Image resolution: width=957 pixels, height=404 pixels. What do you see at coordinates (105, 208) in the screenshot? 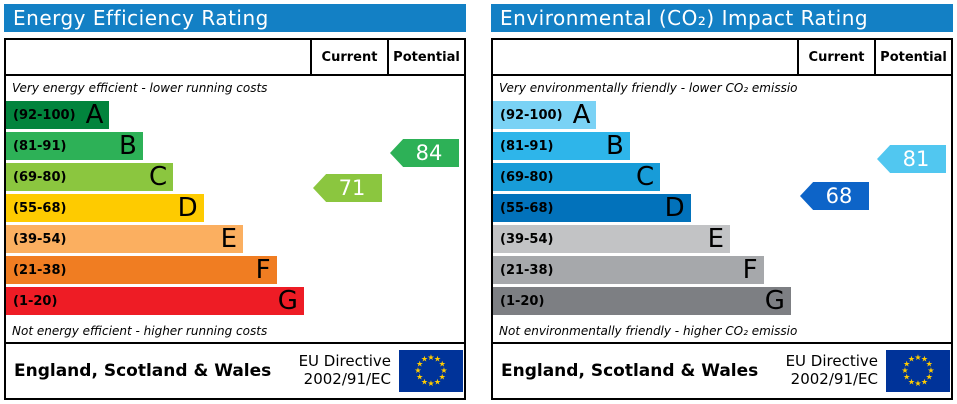
I see `energy-band-d: (55-68) D` at bounding box center [105, 208].